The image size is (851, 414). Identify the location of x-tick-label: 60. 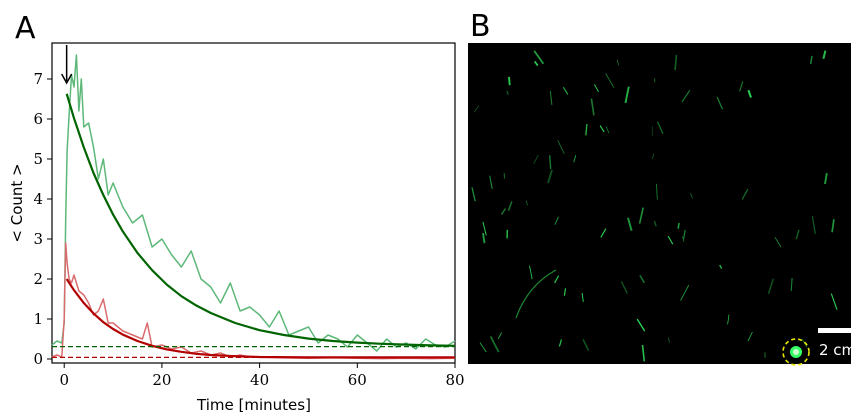
(357, 380).